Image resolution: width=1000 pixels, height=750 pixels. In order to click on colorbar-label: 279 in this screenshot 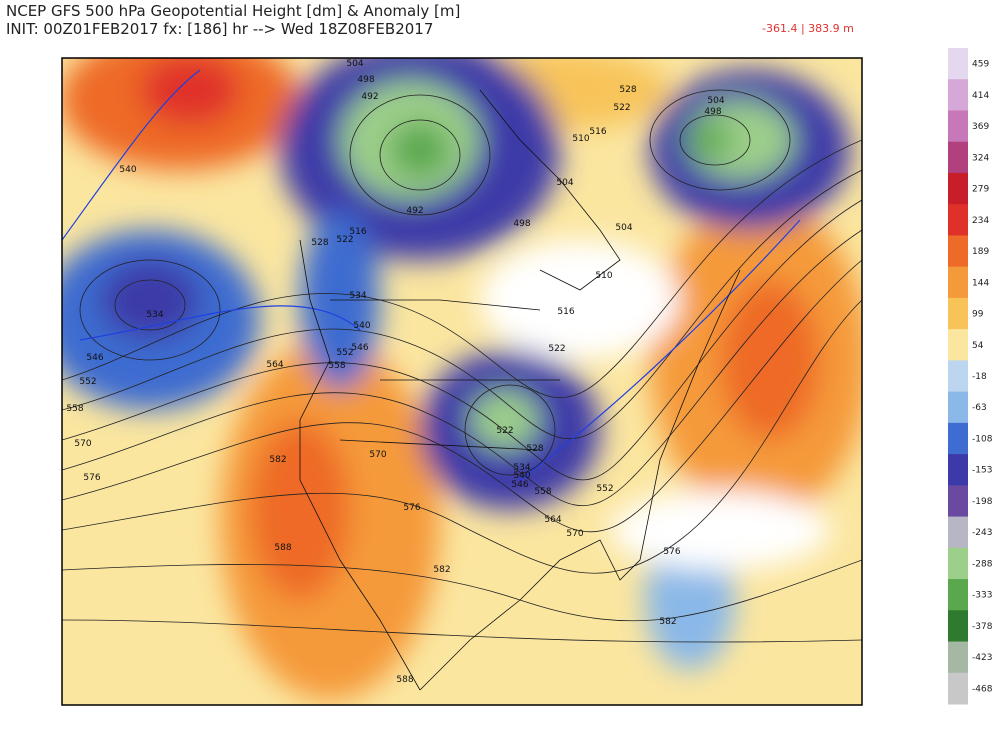, I will do `click(980, 190)`.